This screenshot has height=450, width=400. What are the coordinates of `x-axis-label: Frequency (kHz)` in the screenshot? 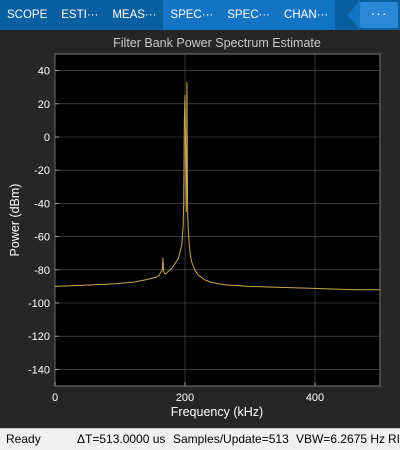 It's located at (217, 412).